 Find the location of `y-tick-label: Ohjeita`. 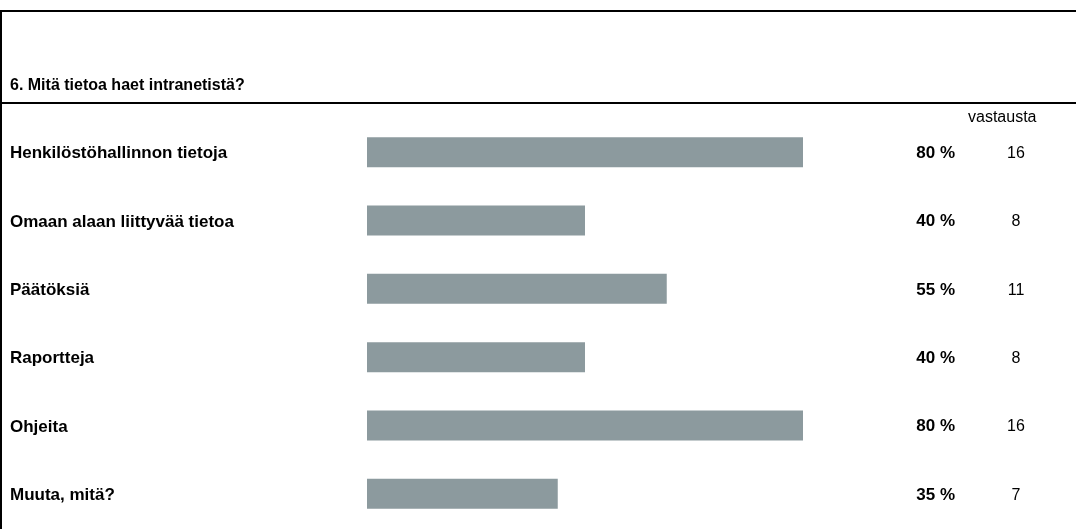

y-tick-label: Ohjeita is located at coordinates (39, 426).